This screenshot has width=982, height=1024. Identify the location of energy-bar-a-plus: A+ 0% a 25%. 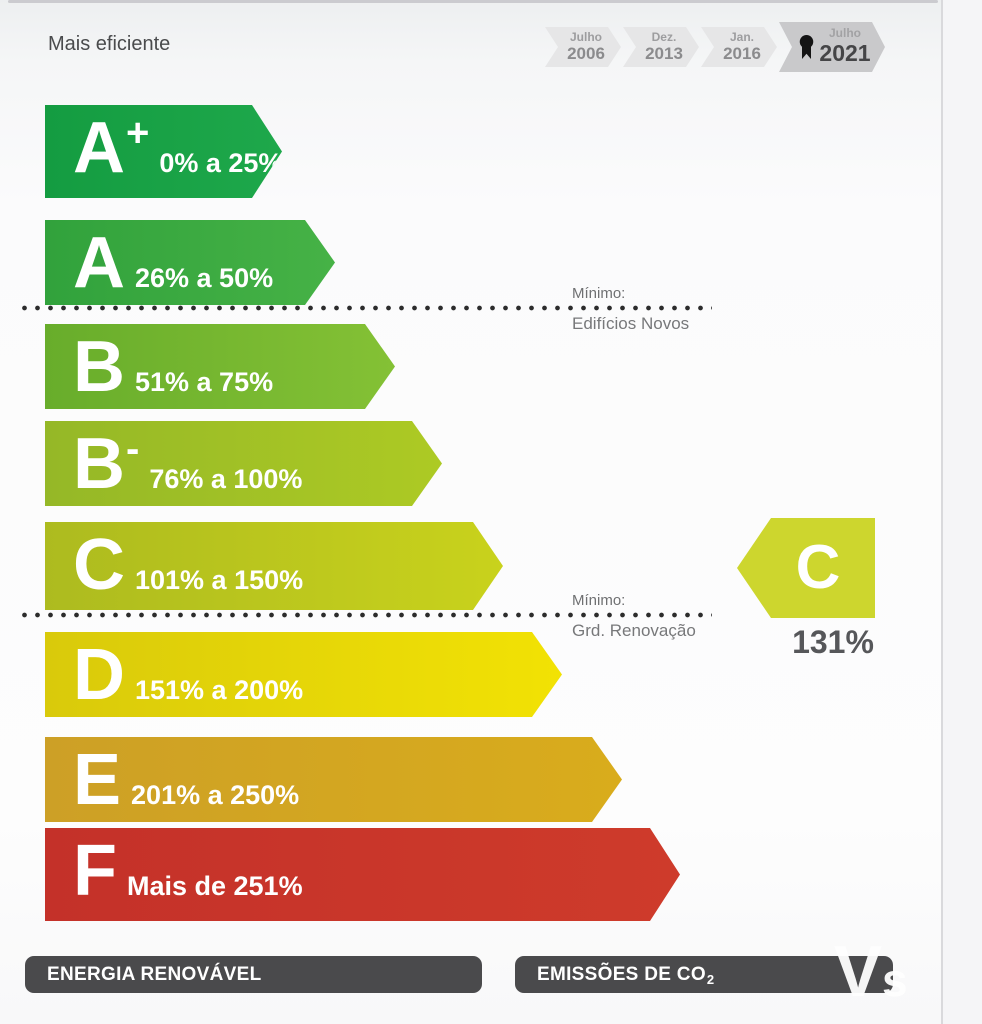
(163, 151).